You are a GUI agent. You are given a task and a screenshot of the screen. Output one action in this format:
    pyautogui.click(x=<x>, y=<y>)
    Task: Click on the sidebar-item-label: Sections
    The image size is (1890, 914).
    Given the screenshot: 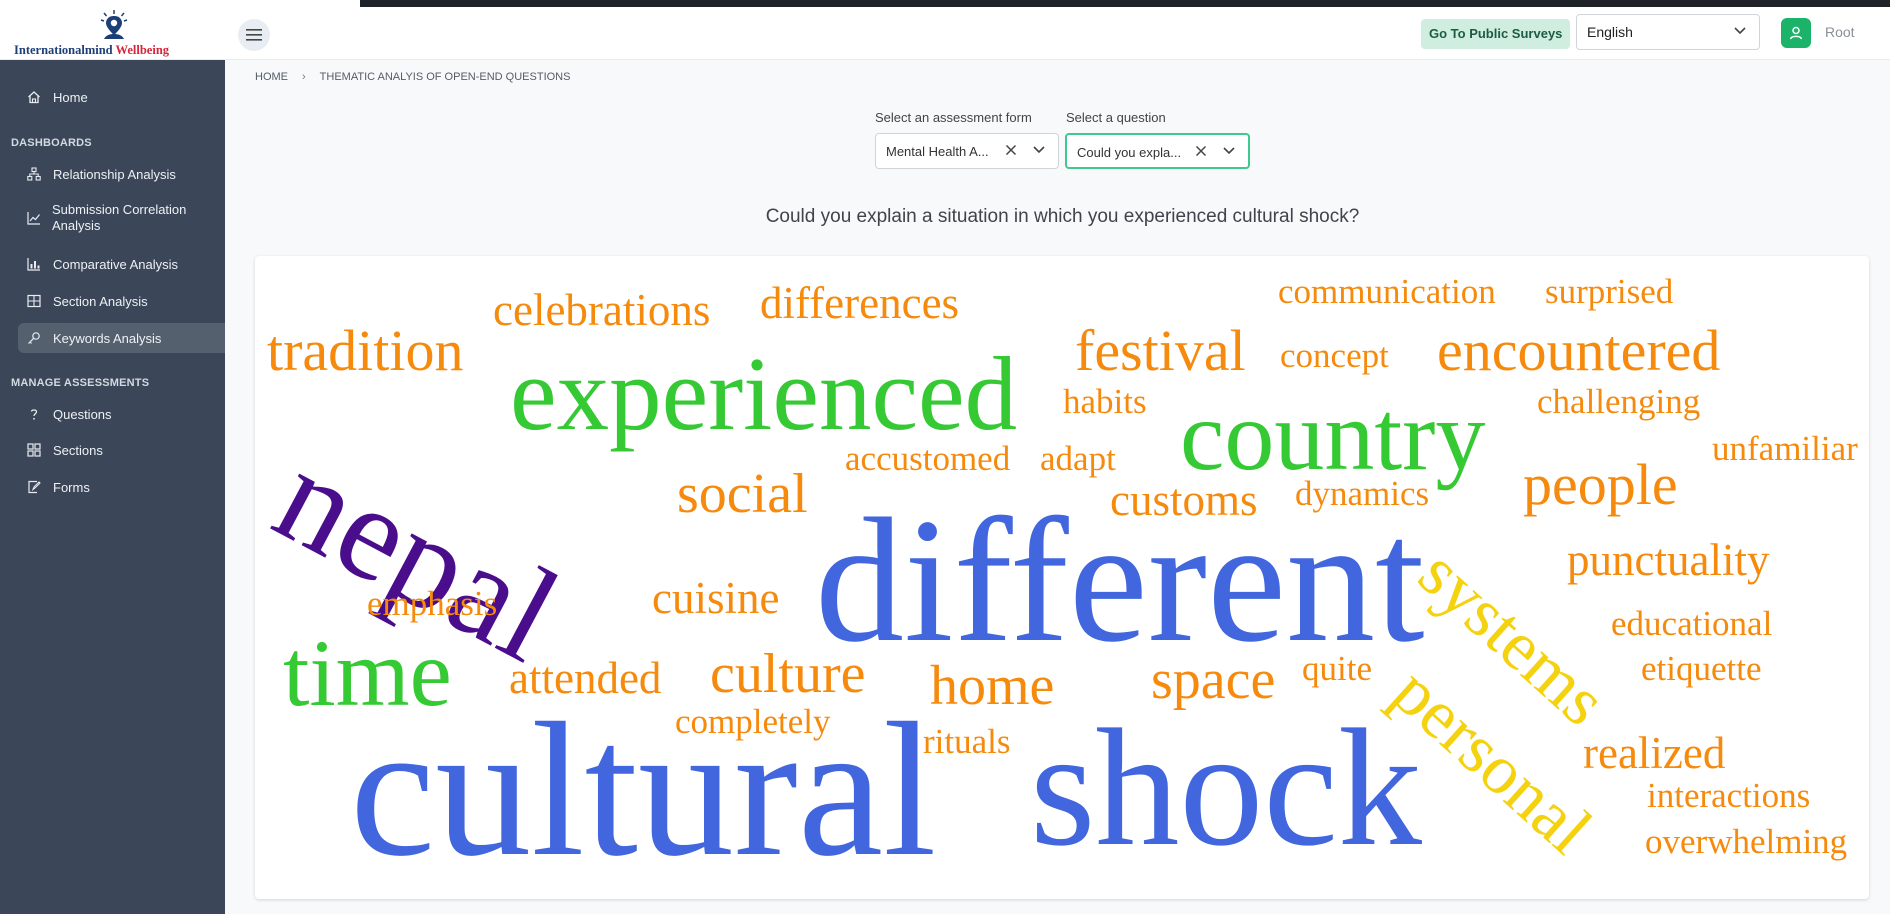 What is the action you would take?
    pyautogui.click(x=78, y=450)
    